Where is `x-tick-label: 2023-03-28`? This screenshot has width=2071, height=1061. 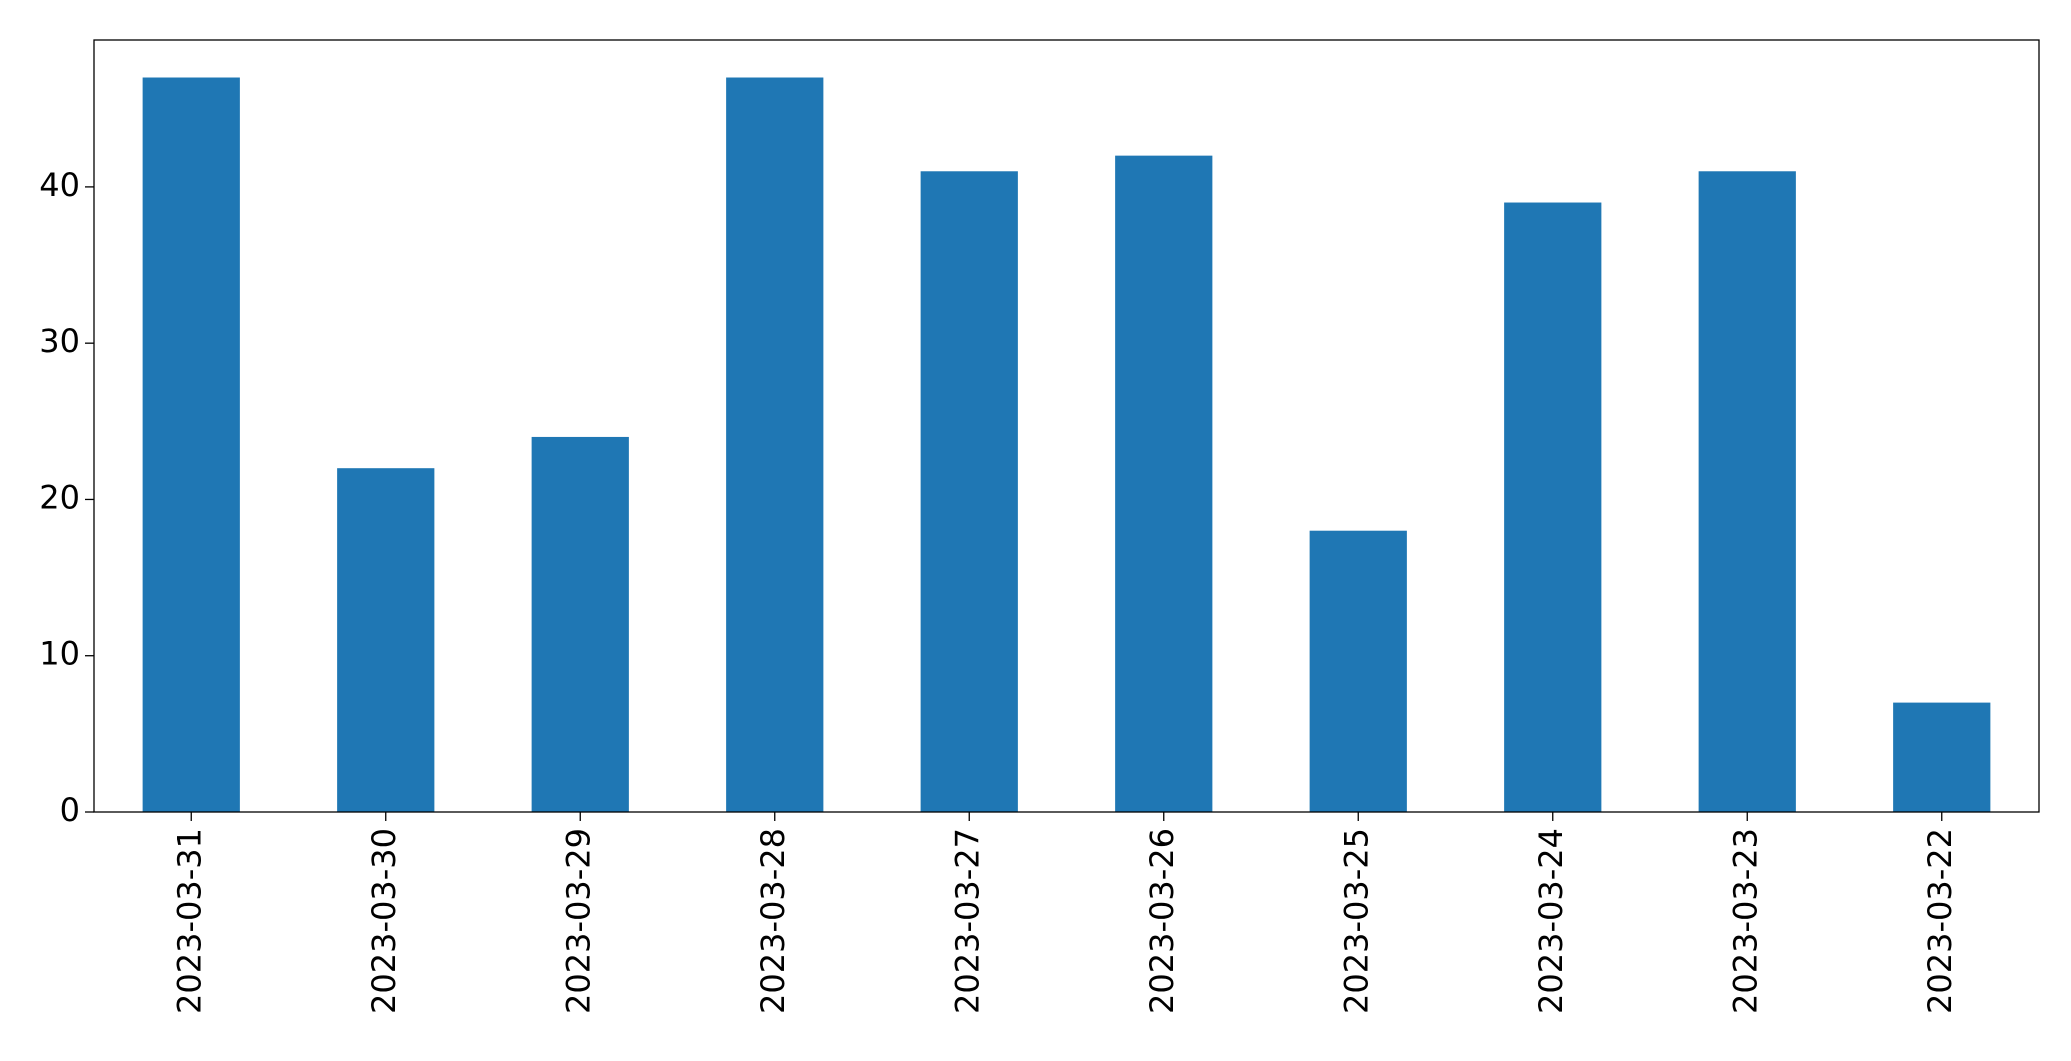 x-tick-label: 2023-03-28 is located at coordinates (773, 921).